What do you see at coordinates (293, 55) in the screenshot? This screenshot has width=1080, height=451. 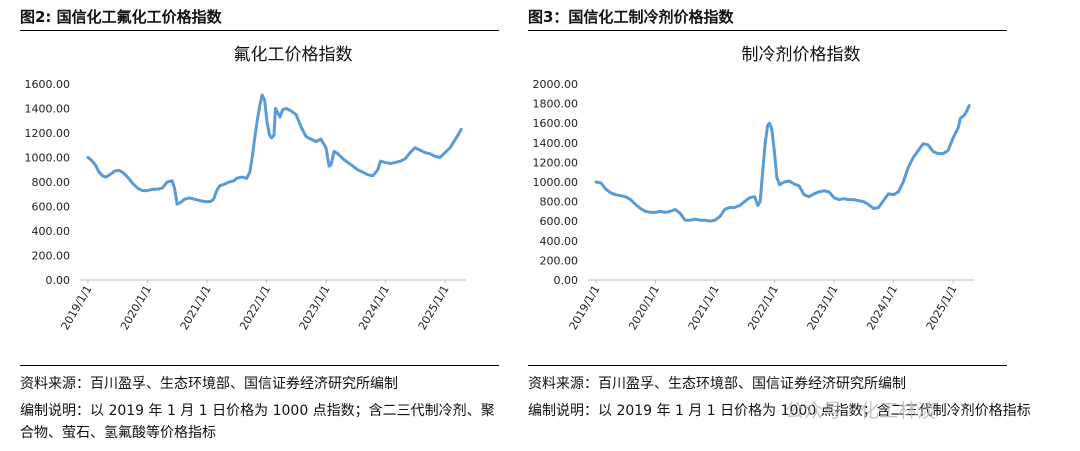 I see `chart-title: 氟化工价格指数` at bounding box center [293, 55].